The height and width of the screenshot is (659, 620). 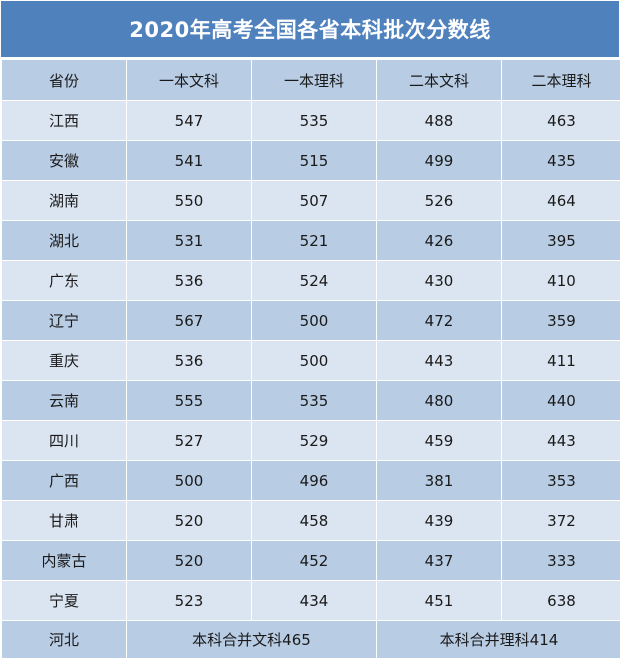 I want to click on column-header-tier2-science: 二本理科, so click(x=561, y=80).